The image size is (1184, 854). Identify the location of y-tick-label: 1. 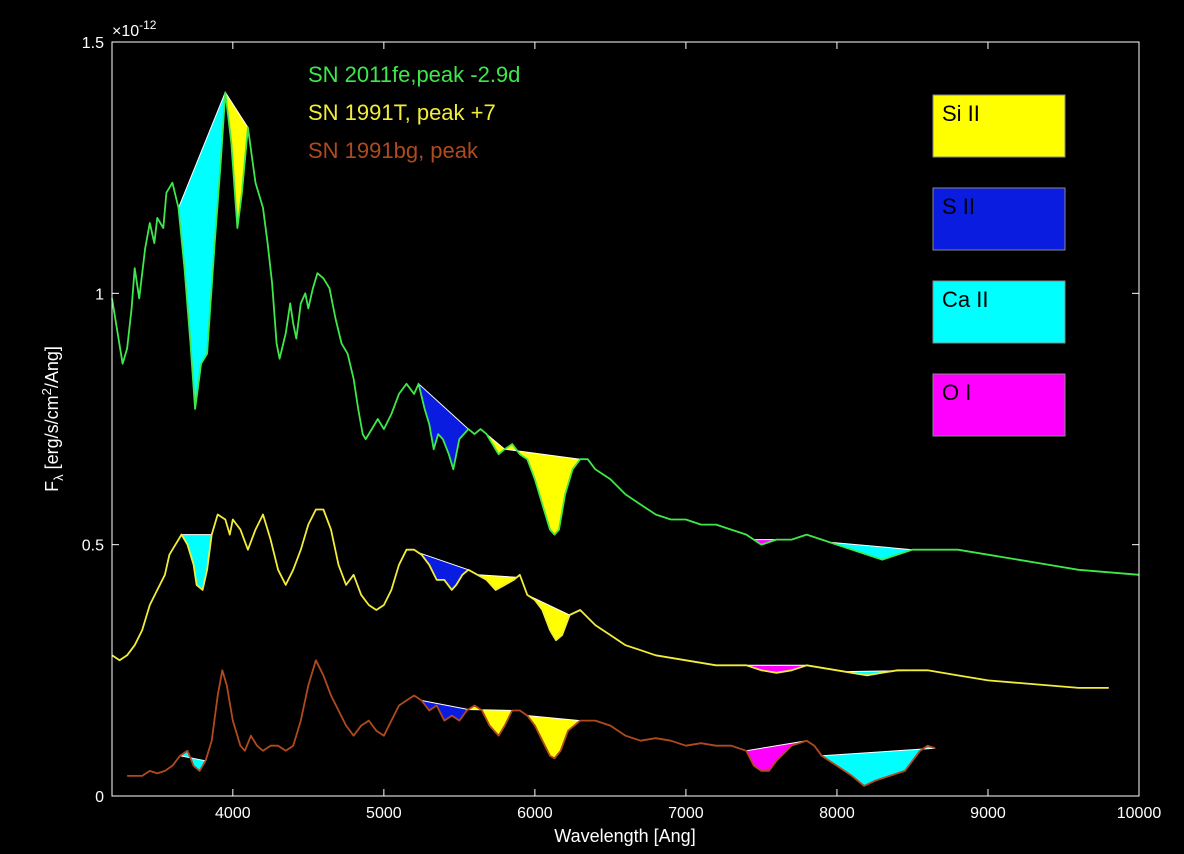
(99, 294).